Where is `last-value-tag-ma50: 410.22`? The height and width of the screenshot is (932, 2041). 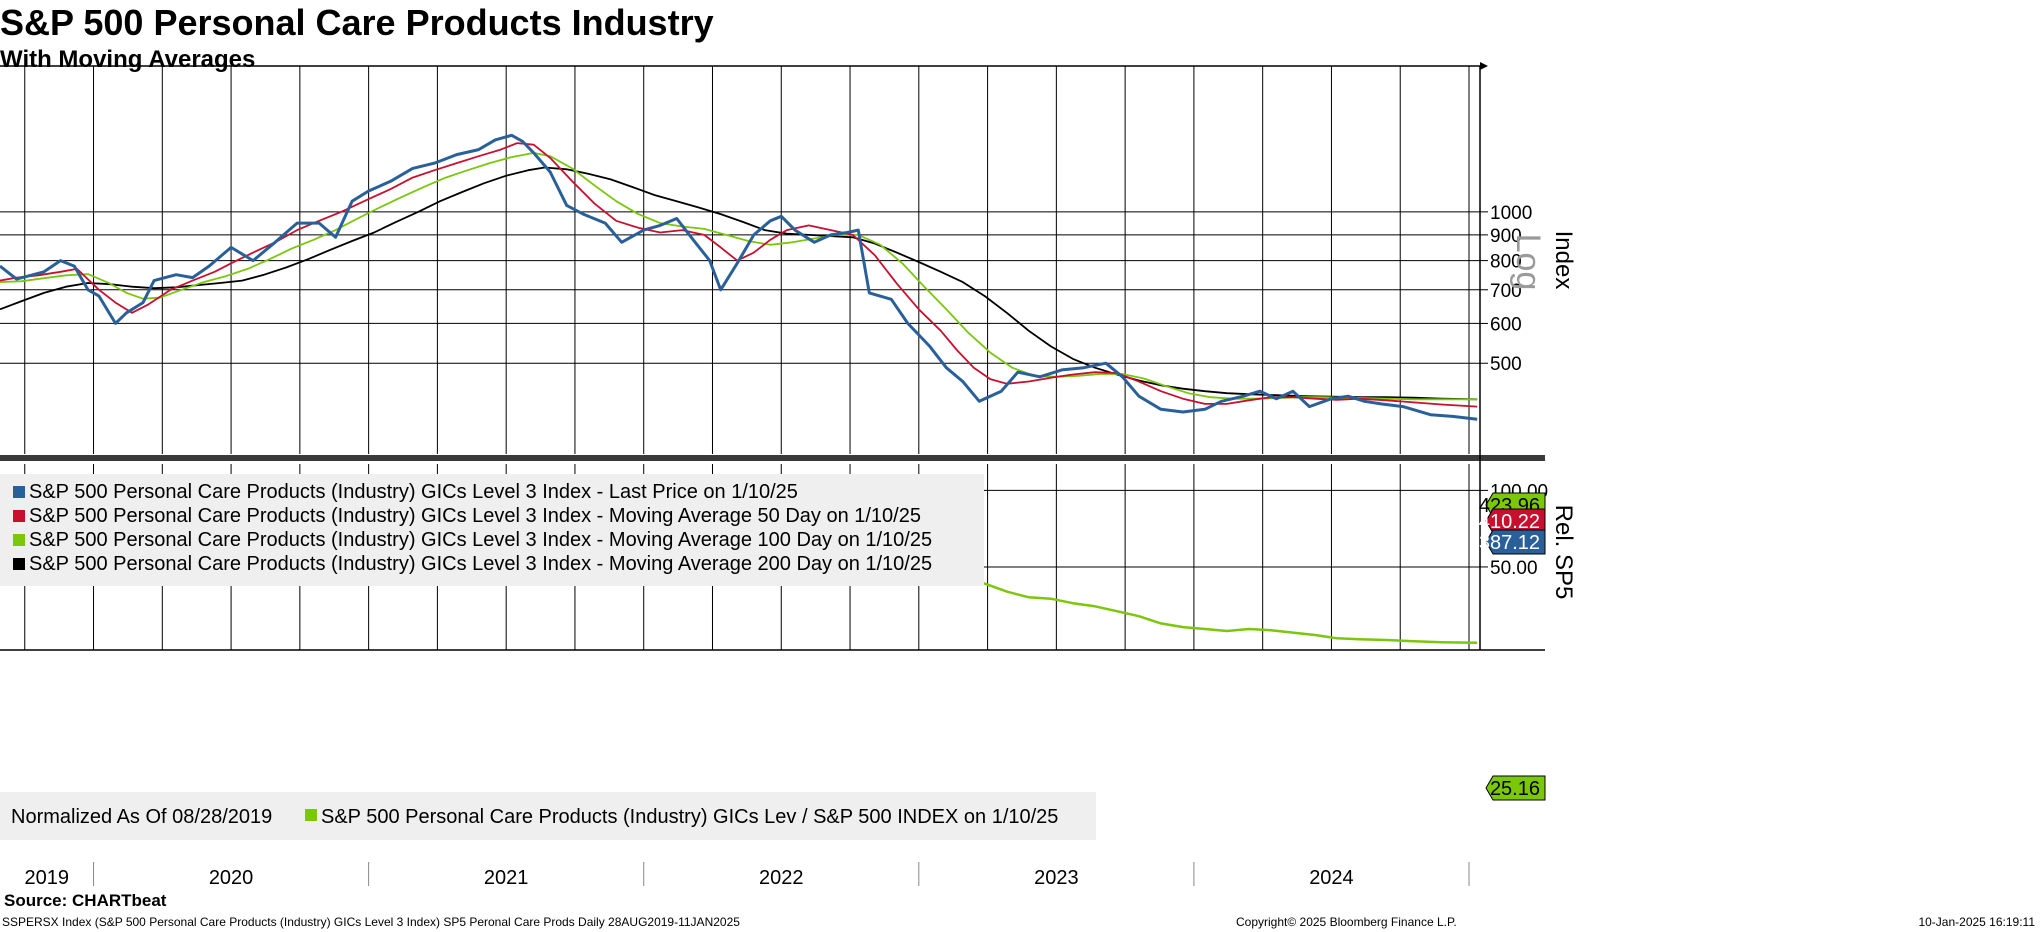 last-value-tag-ma50: 410.22 is located at coordinates (1509, 522).